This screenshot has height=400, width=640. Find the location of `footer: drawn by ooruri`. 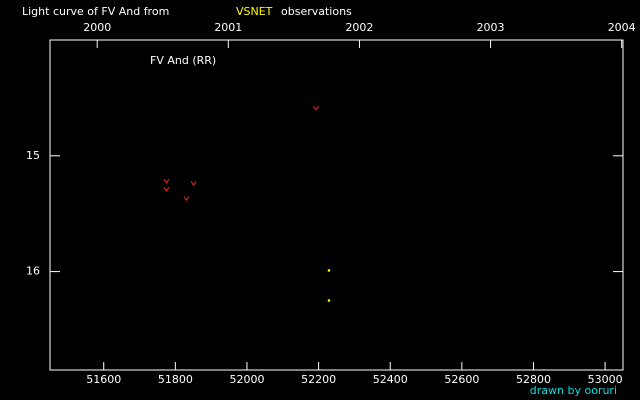

footer: drawn by ooruri is located at coordinates (573, 390).